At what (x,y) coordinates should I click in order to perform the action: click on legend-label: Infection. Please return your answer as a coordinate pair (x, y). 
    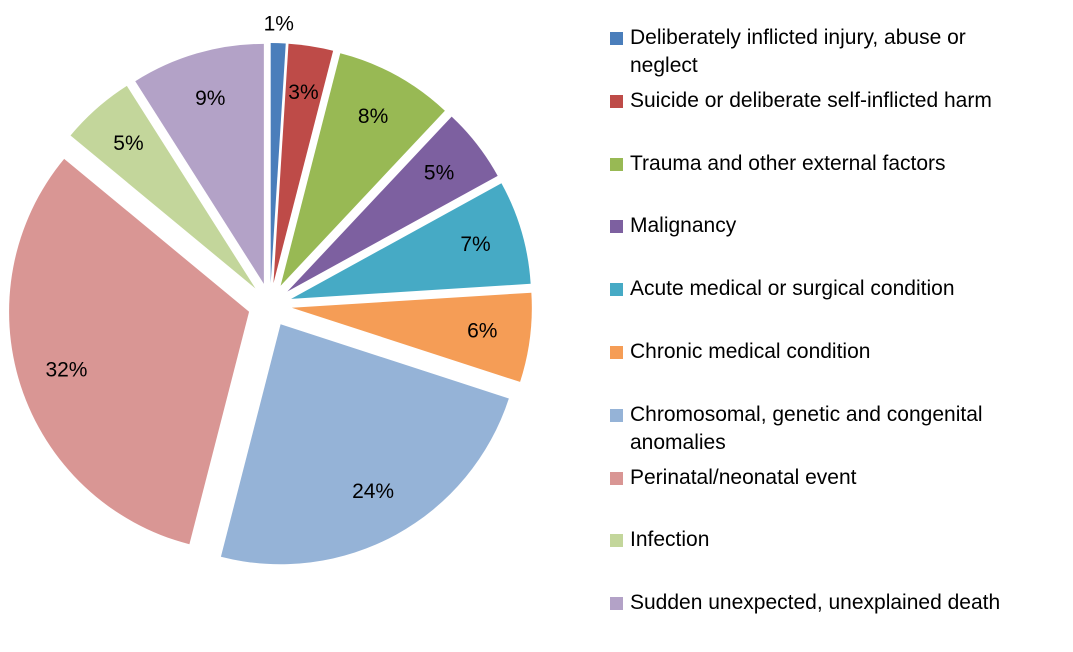
    Looking at the image, I should click on (670, 540).